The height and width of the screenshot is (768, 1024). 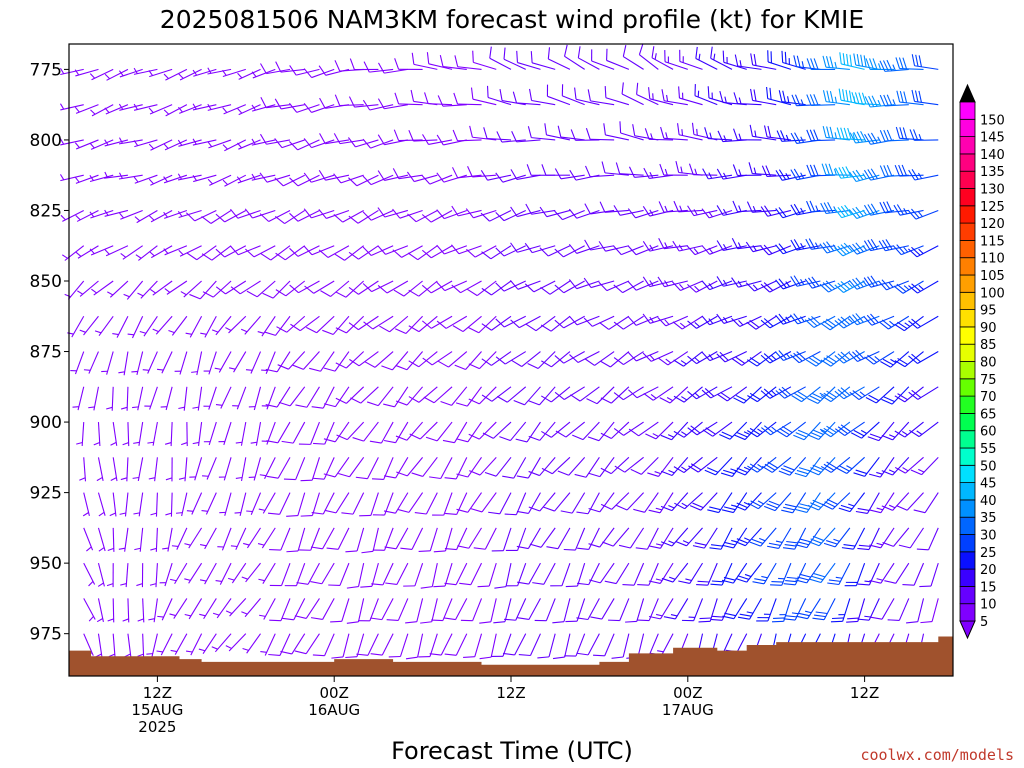 I want to click on y-axis: 775 800 825 850 875 900 925 950 975, so click(x=49, y=352).